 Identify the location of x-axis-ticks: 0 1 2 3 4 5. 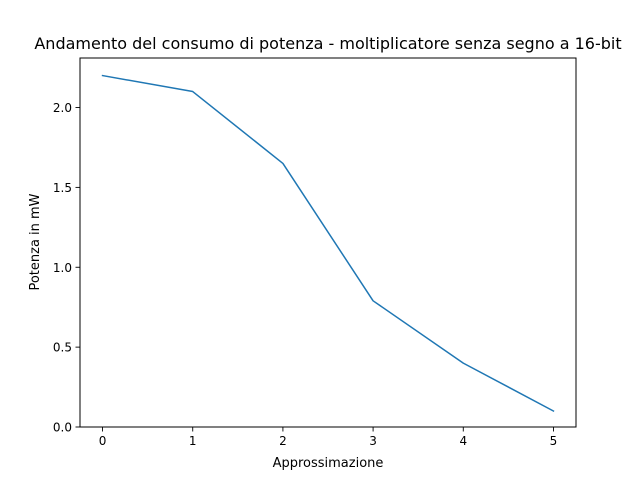
(328, 437).